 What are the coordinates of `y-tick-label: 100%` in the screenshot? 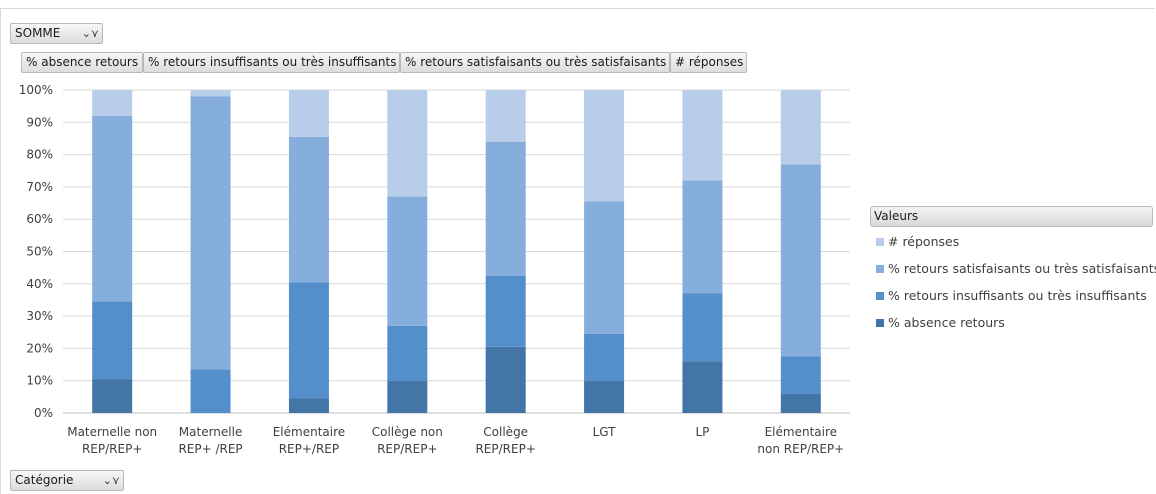 It's located at (36, 90).